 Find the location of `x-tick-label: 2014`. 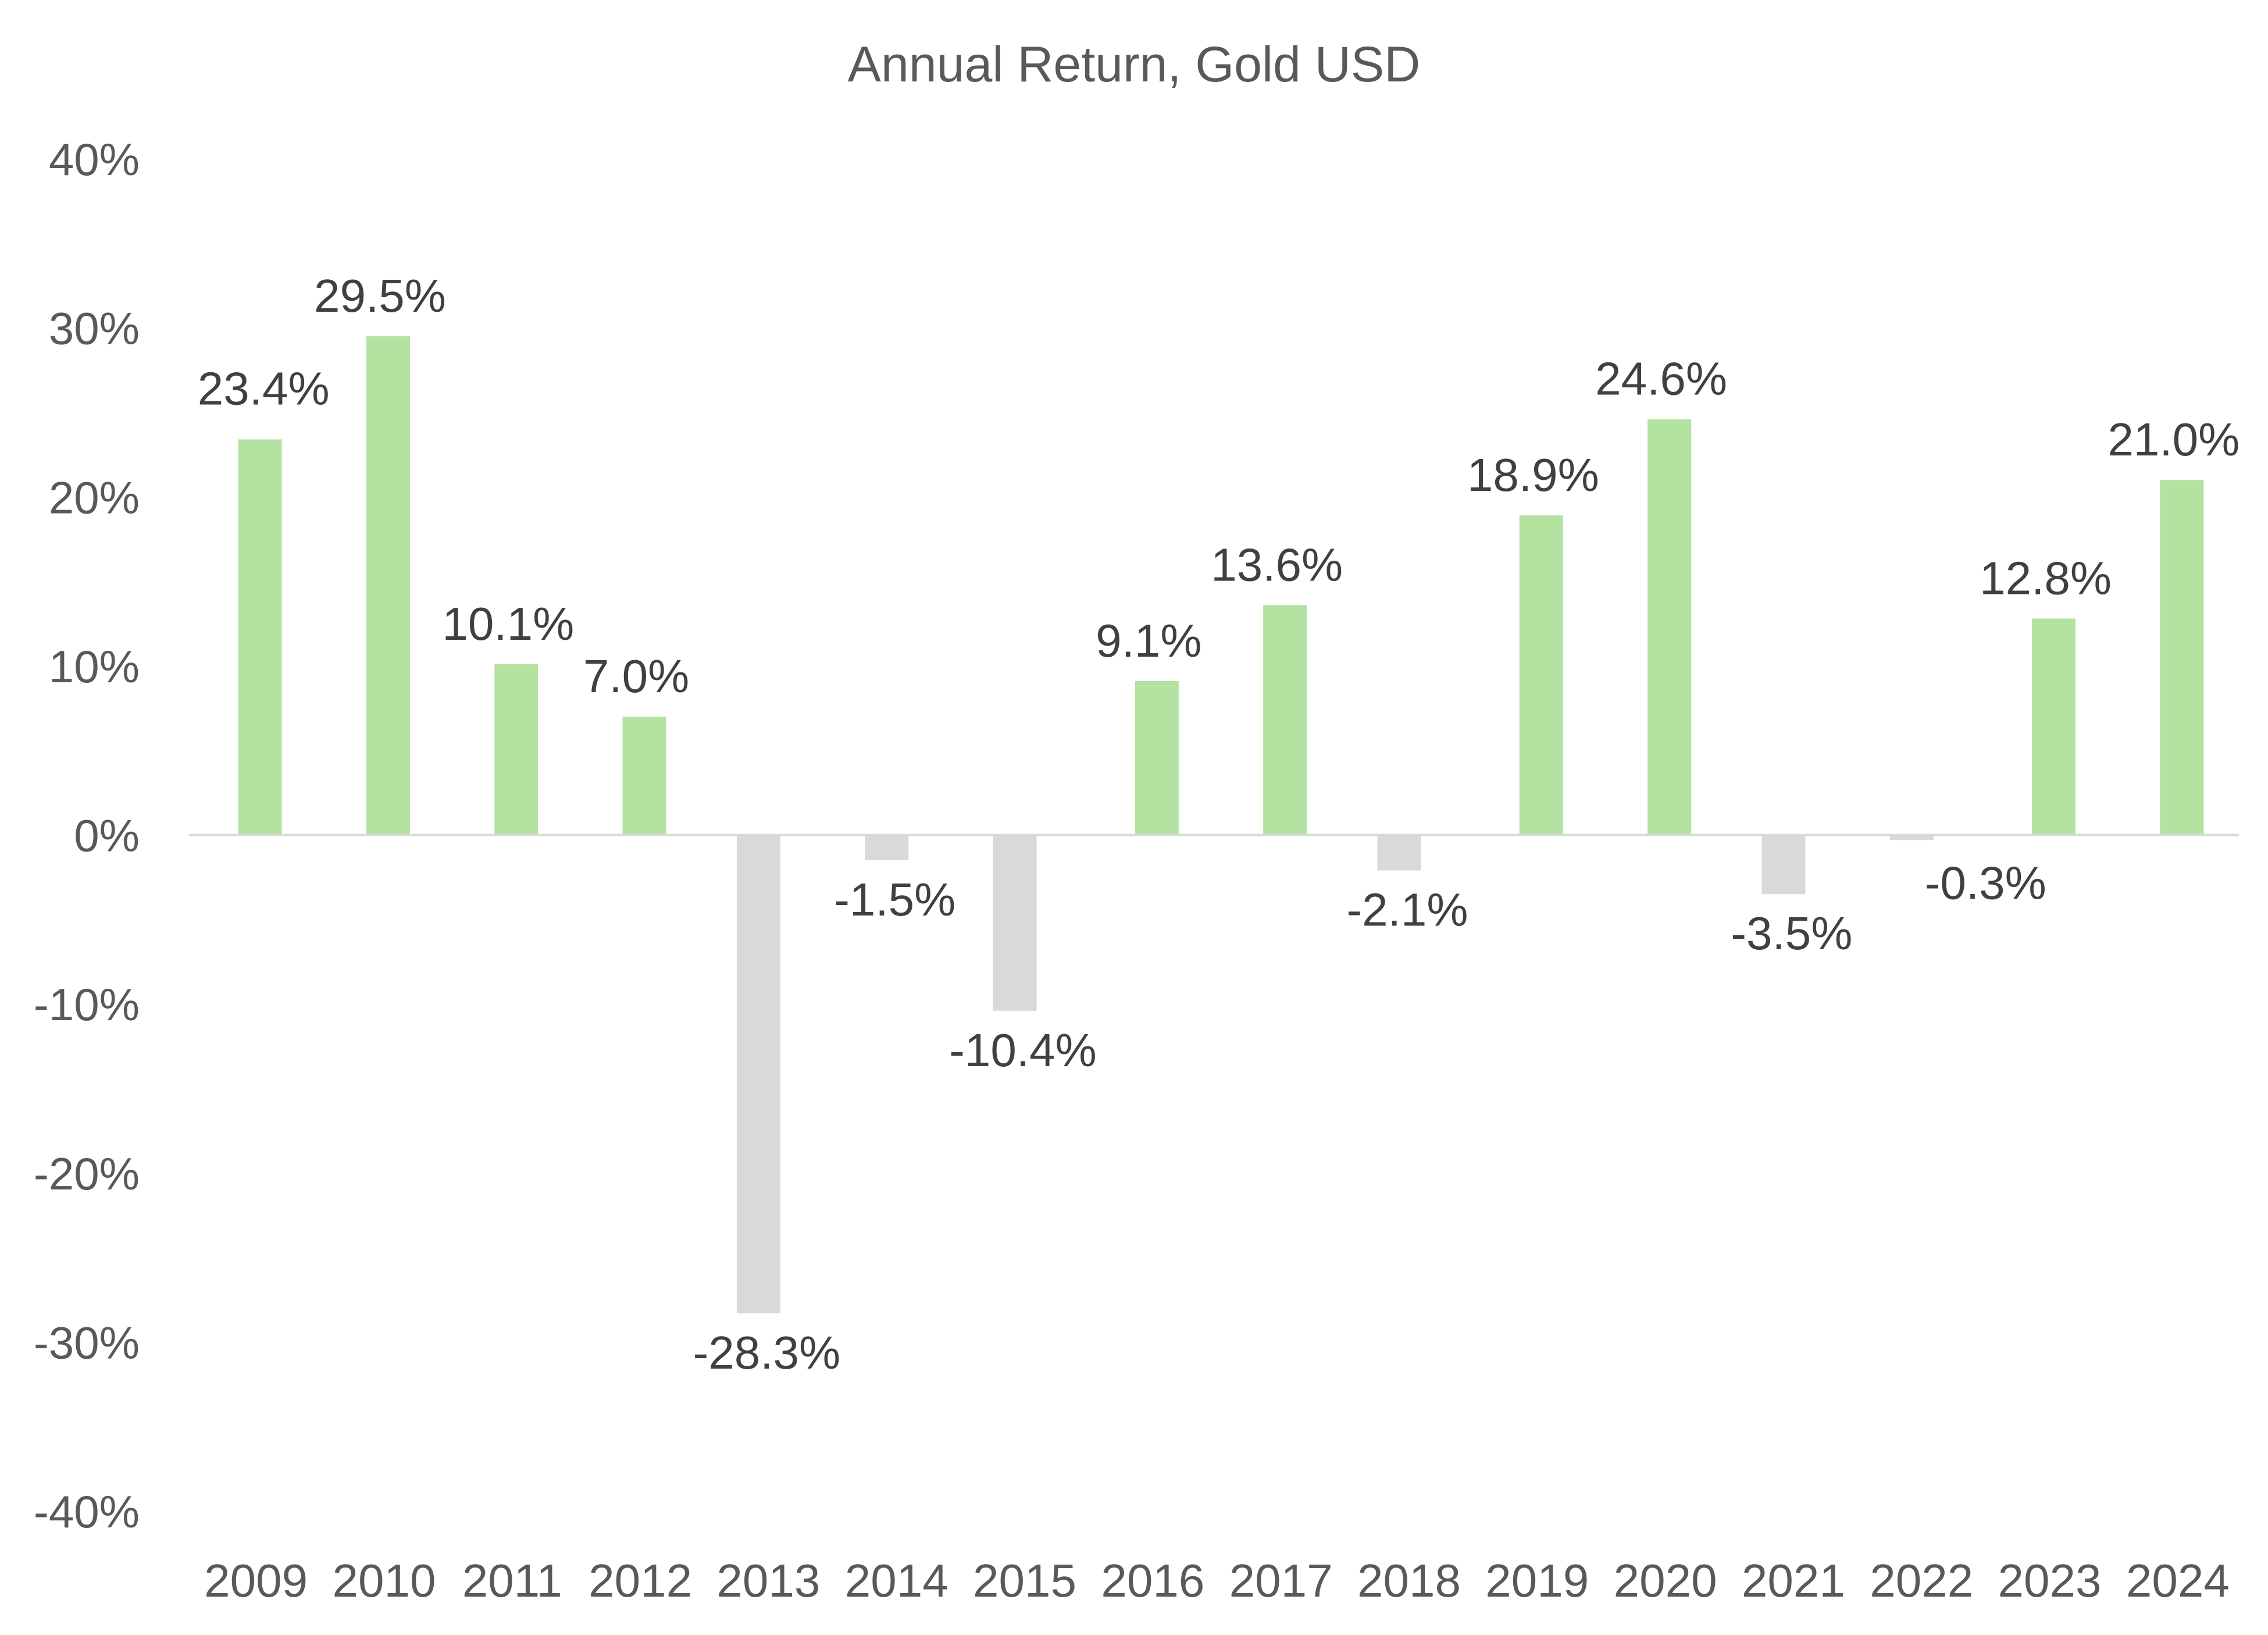

x-tick-label: 2014 is located at coordinates (896, 1581).